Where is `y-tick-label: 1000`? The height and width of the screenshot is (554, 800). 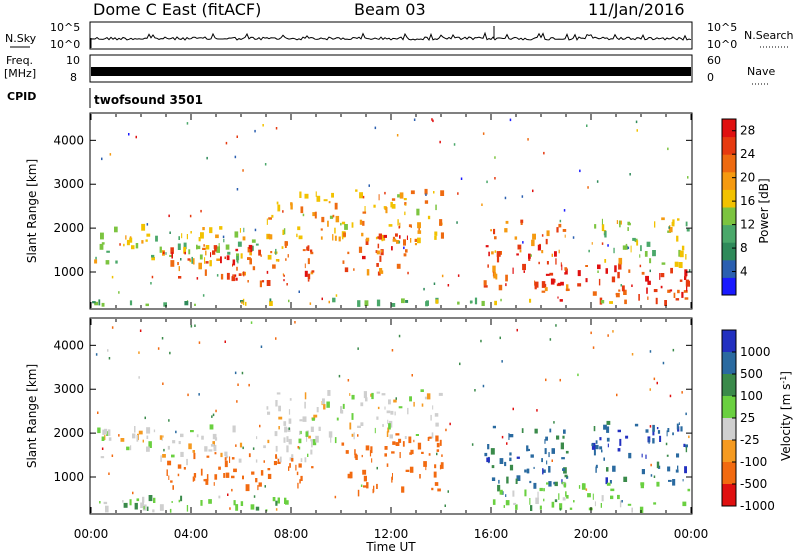
y-tick-label: 1000 is located at coordinates (68, 272).